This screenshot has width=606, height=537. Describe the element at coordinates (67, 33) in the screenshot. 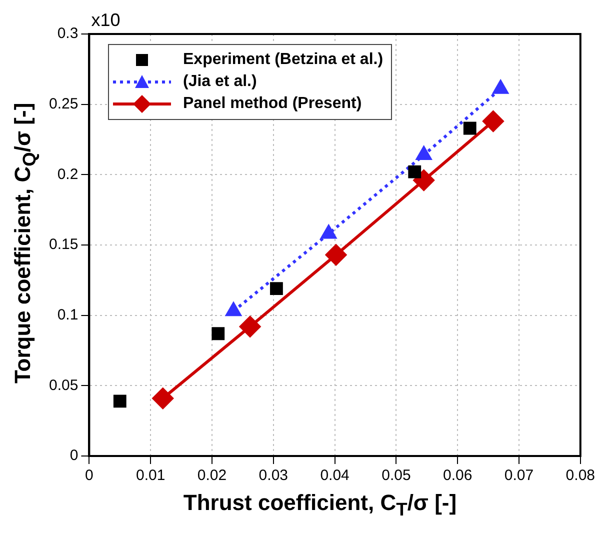

I see `y-tick-label: 0.3` at that location.